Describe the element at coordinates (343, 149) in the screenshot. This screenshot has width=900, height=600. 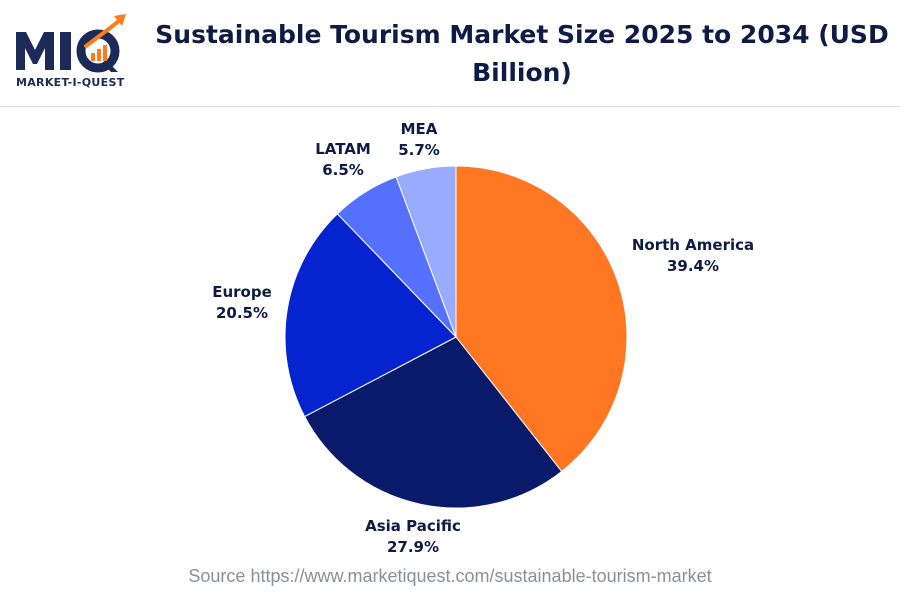
I see `slice-label-name: LATAM` at that location.